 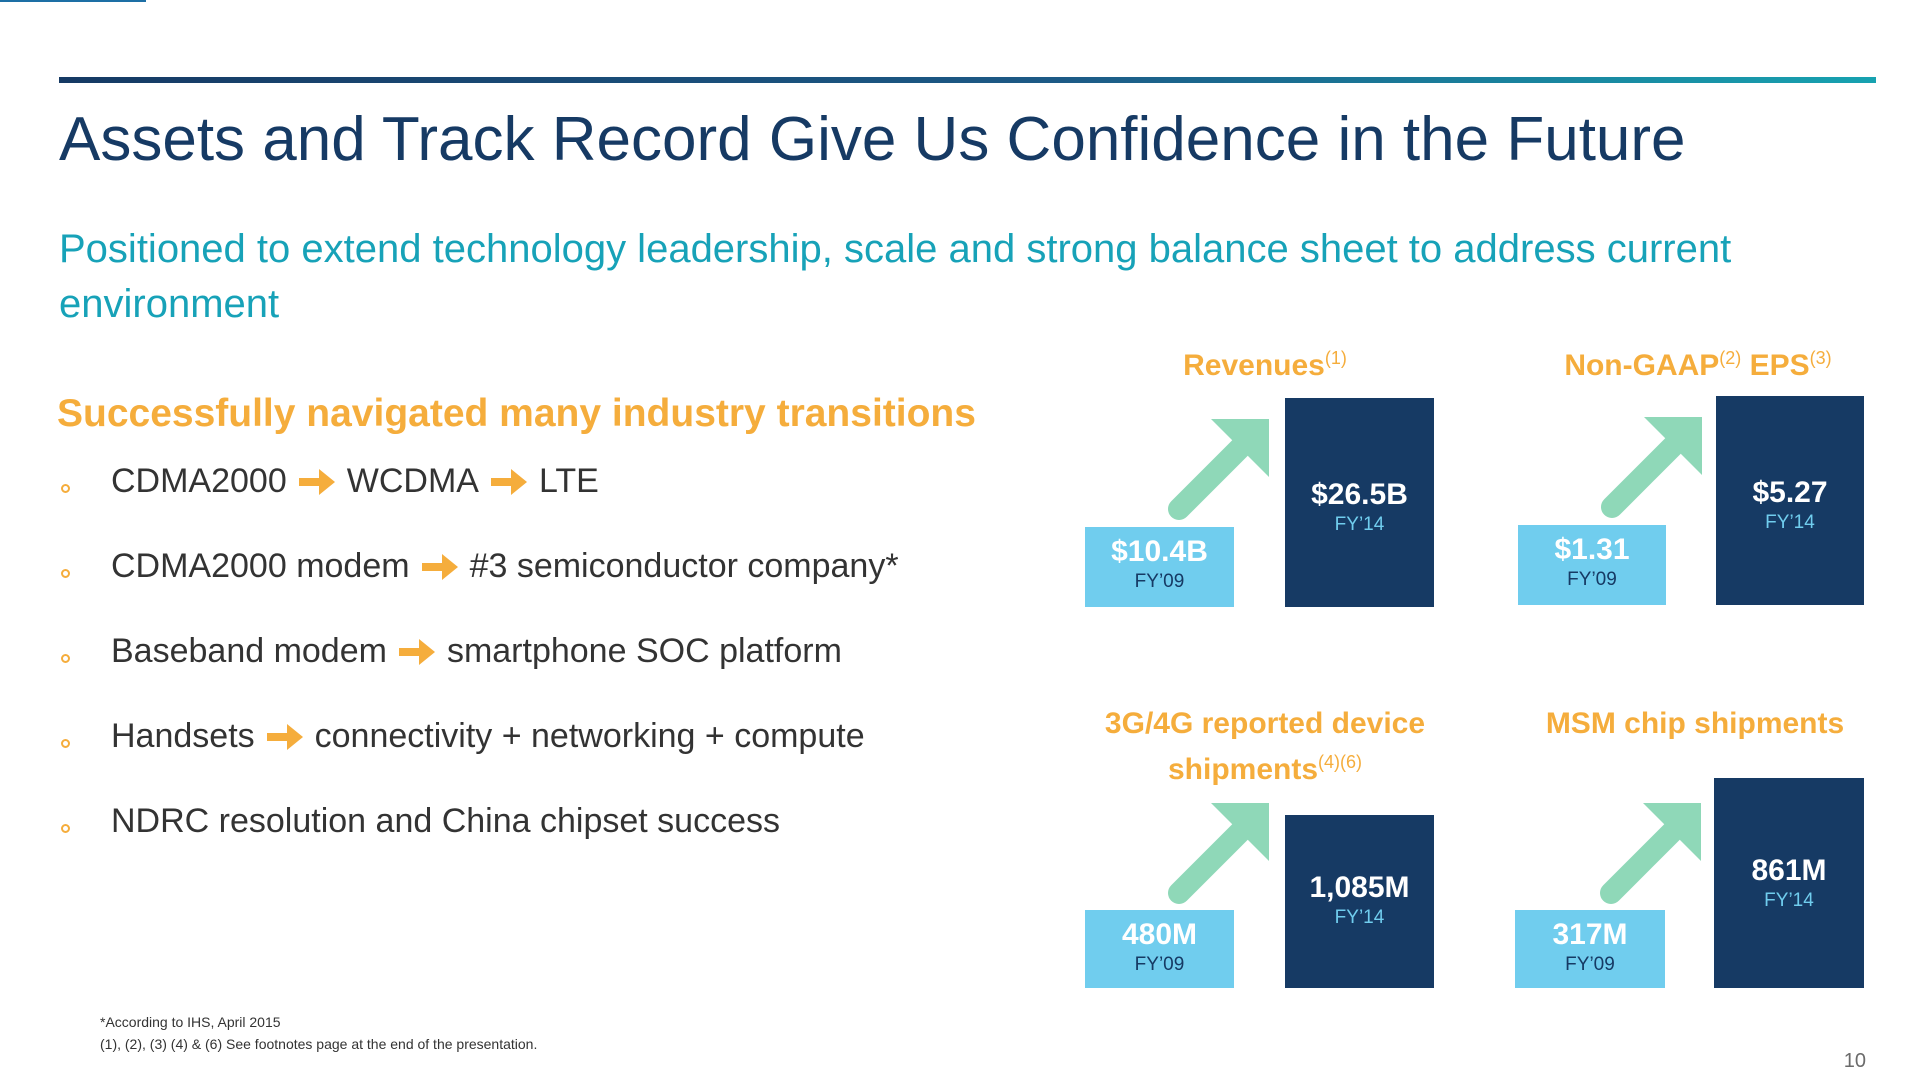 I want to click on fy14-value-box: $5.27 FY’14, so click(x=1790, y=500).